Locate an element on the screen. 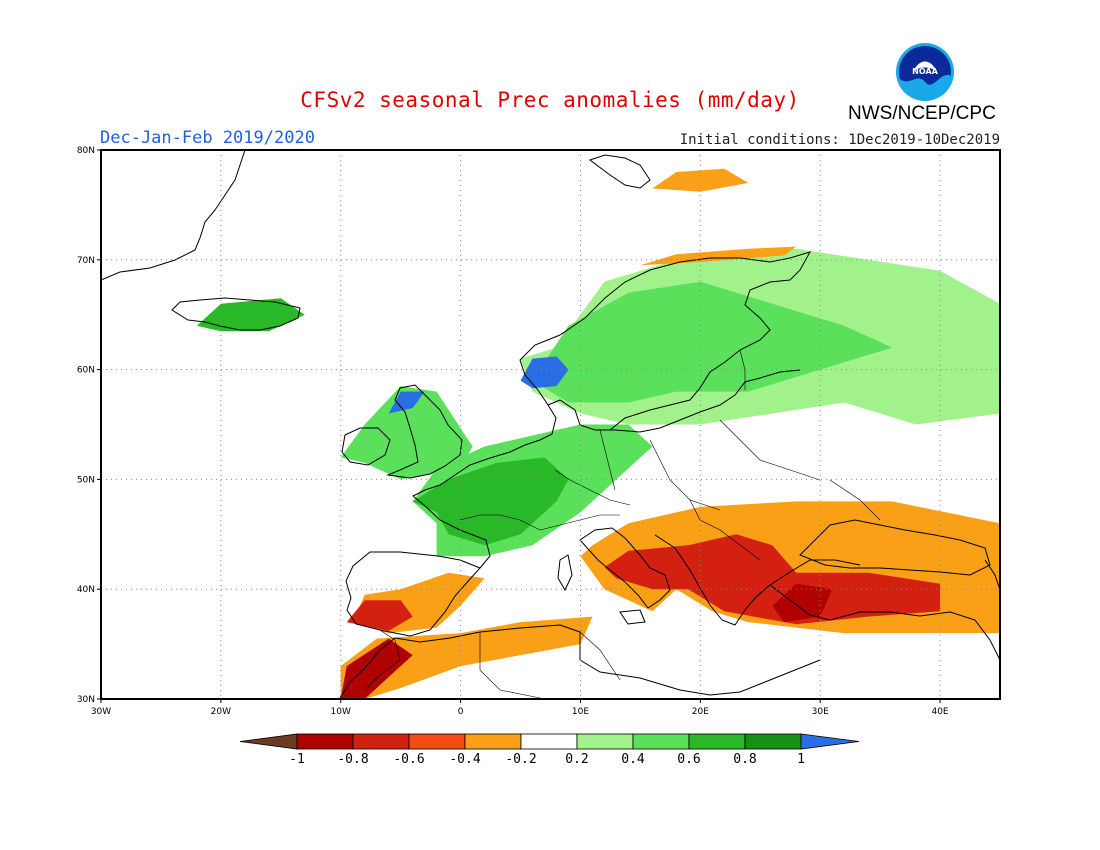 The image size is (1100, 850). coast-iceland is located at coordinates (236, 314).